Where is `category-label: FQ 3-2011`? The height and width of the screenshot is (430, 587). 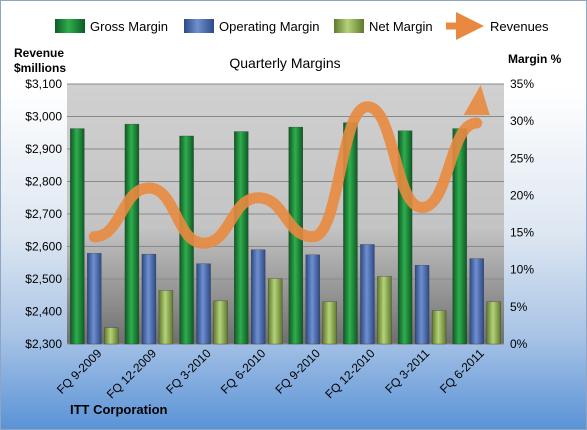 category-label: FQ 3-2011 is located at coordinates (407, 371).